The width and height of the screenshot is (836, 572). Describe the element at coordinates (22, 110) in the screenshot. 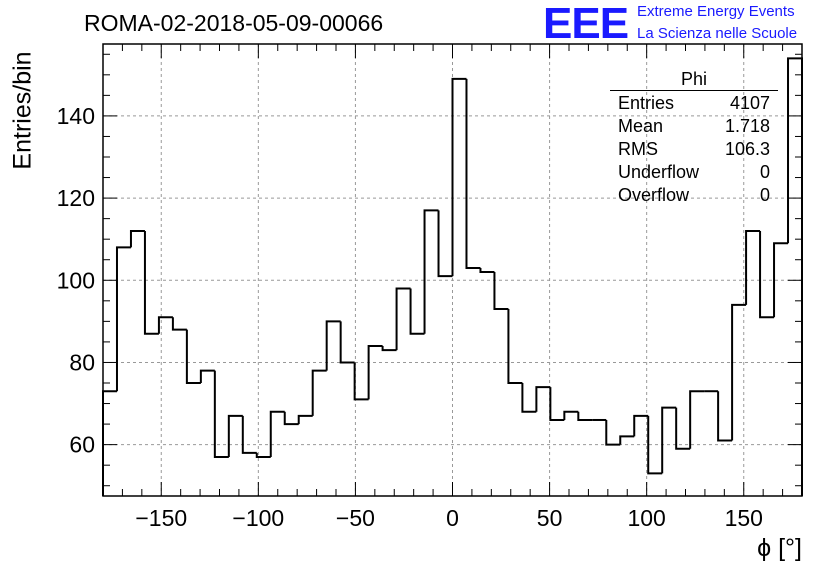

I see `y-axis-label: Entries/bin` at that location.